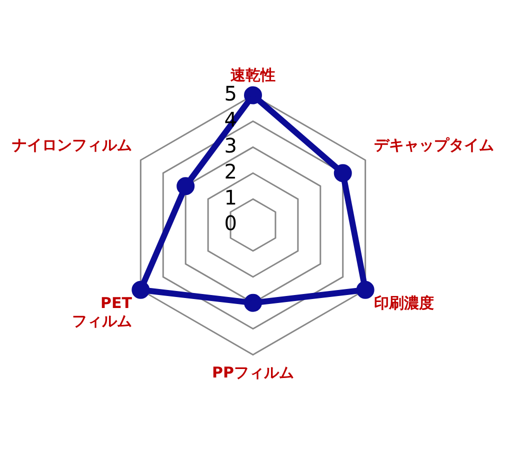  What do you see at coordinates (102, 312) in the screenshot?
I see `spoke-label: PET フィルム` at bounding box center [102, 312].